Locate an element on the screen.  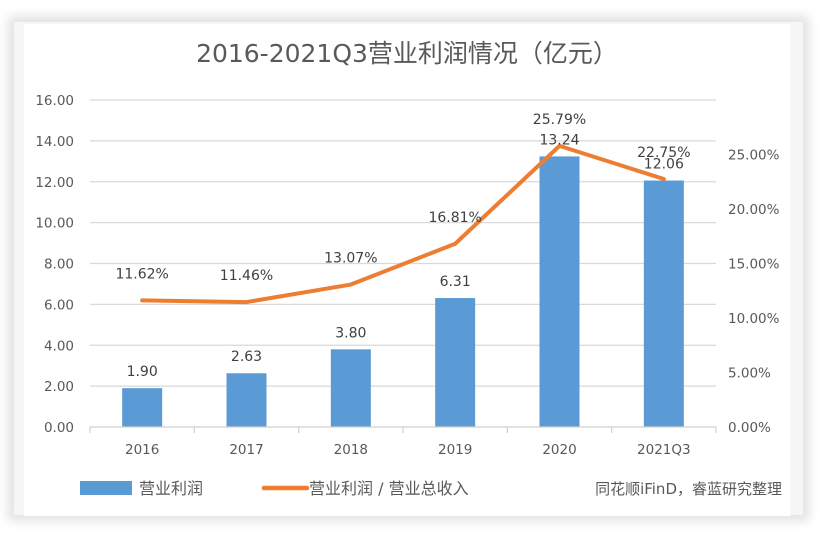
chart-title: 2016-2021Q3营业利润情况（亿元） is located at coordinates (407, 53).